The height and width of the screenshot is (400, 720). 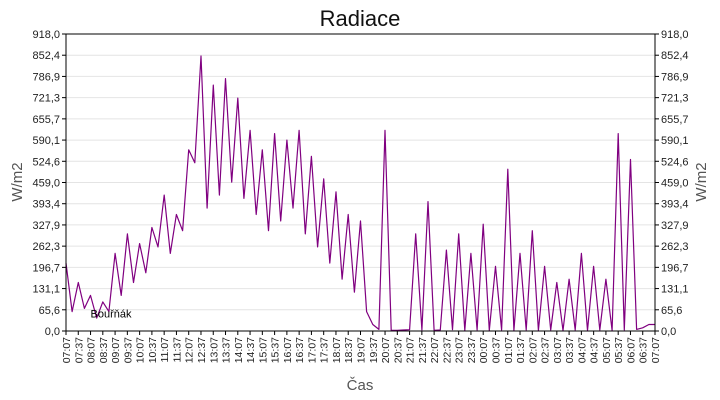 I want to click on y-tick-label-left: 721,3, so click(x=46, y=99).